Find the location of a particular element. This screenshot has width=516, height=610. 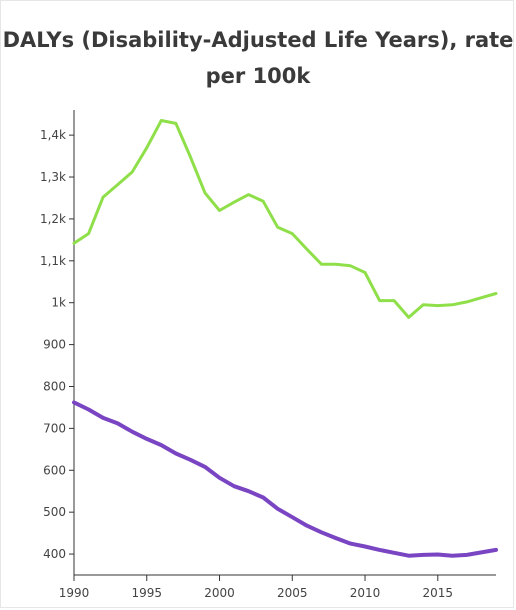

y-tick-label: 1,1k is located at coordinates (53, 261).